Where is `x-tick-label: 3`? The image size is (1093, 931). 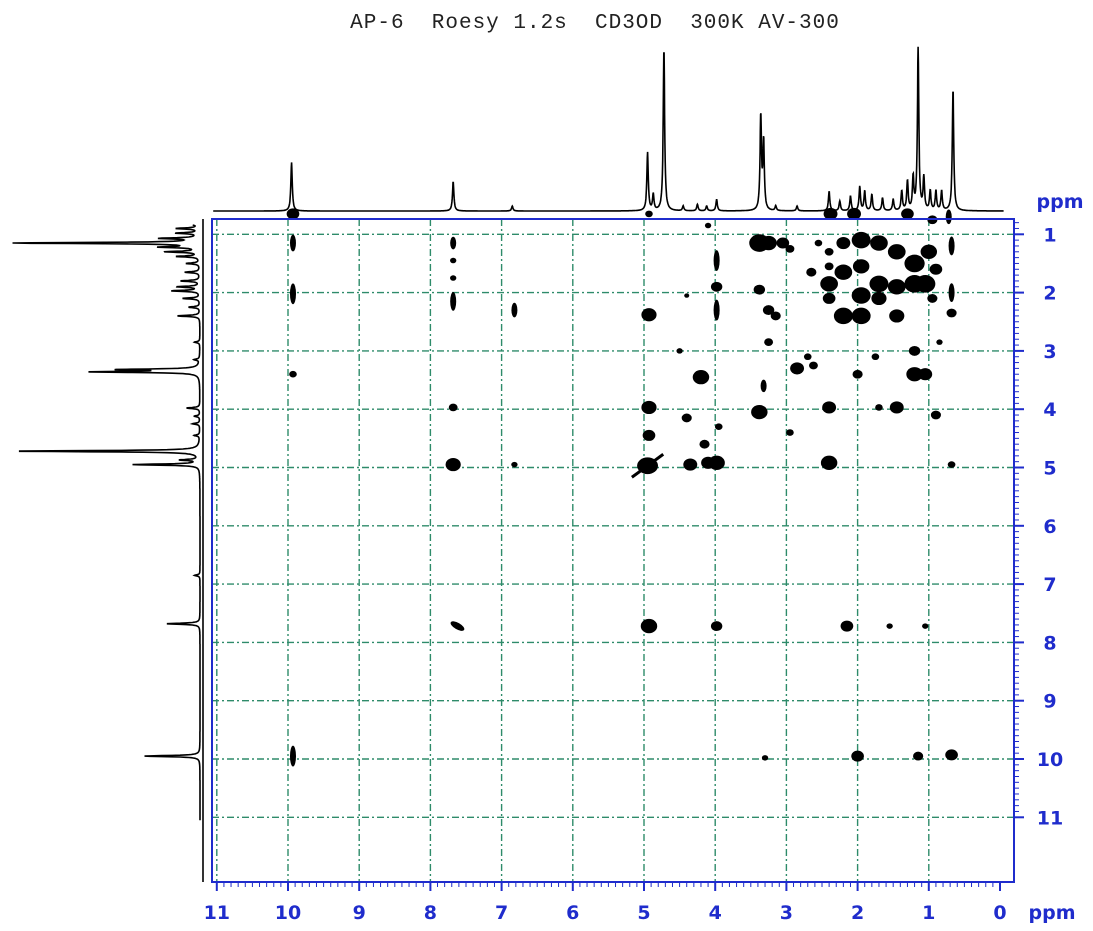
x-tick-label: 3 is located at coordinates (786, 913).